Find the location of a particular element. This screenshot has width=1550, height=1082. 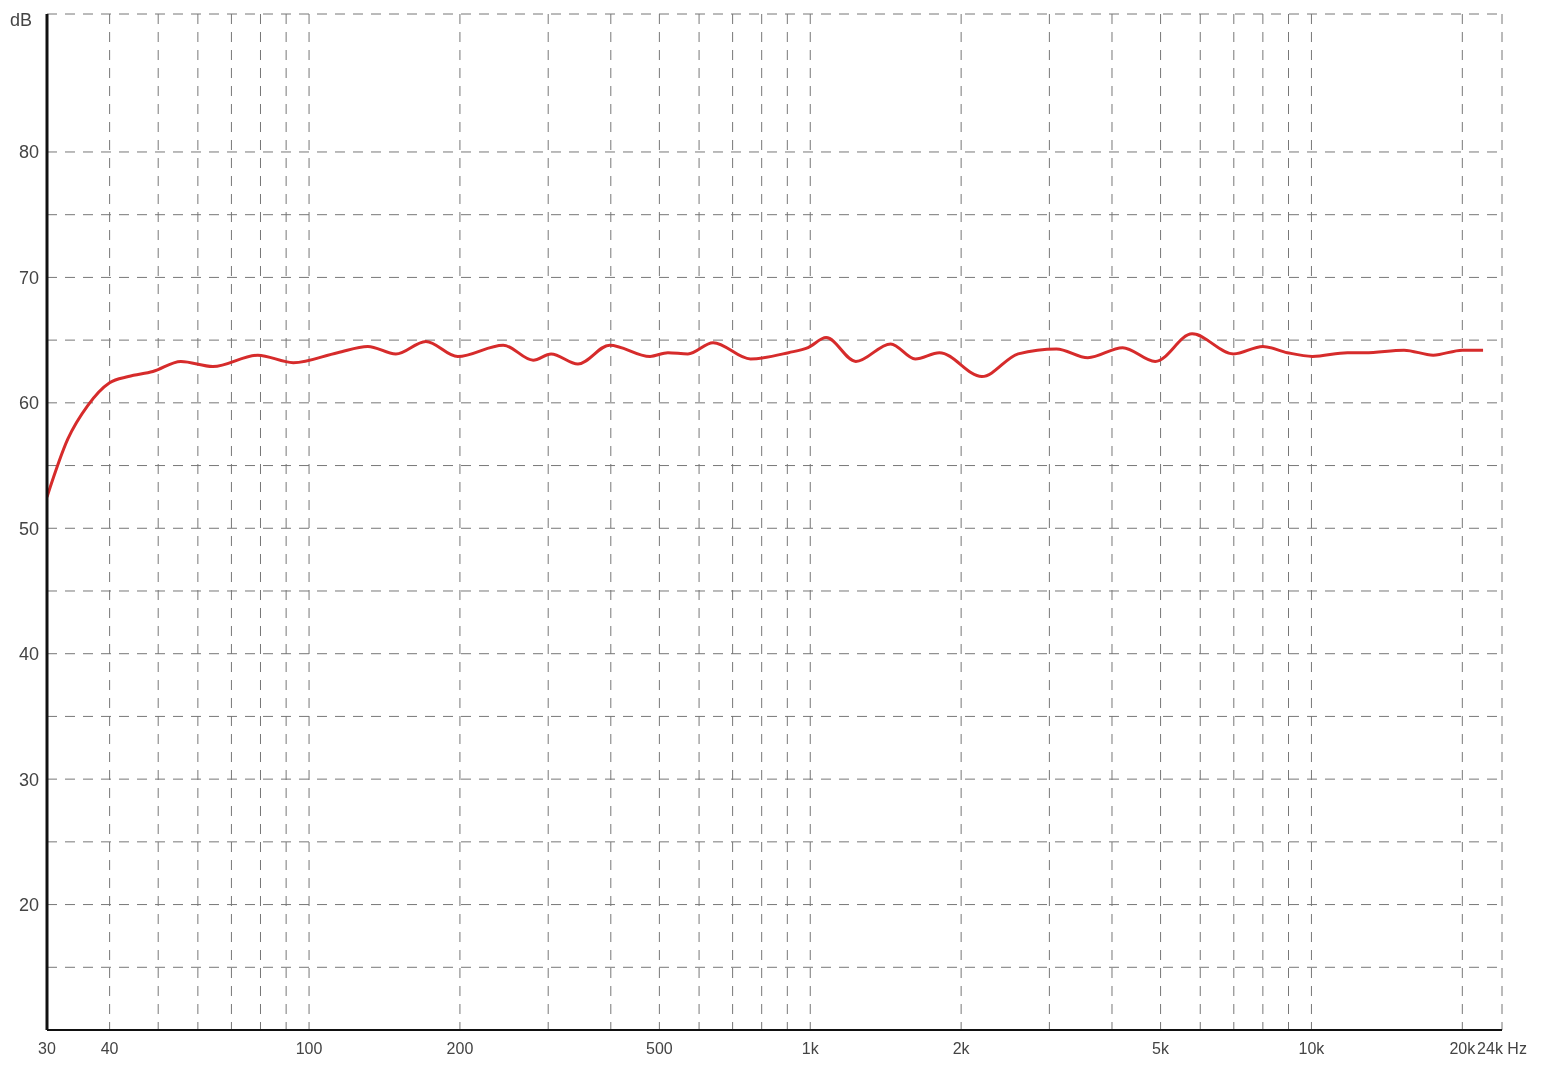

x-tick-label: 20k is located at coordinates (1463, 1048).